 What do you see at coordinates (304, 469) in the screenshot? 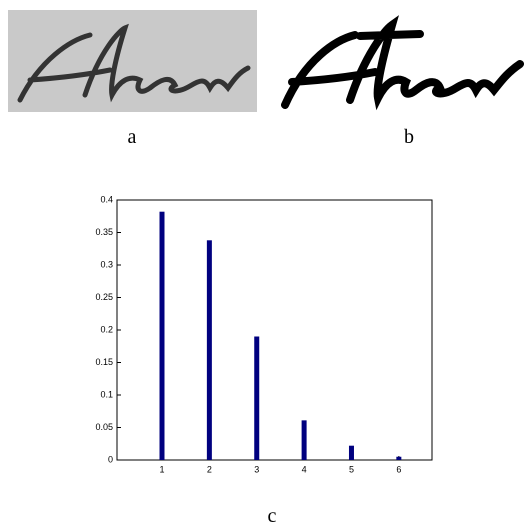
I see `x-tick-label: 4` at bounding box center [304, 469].